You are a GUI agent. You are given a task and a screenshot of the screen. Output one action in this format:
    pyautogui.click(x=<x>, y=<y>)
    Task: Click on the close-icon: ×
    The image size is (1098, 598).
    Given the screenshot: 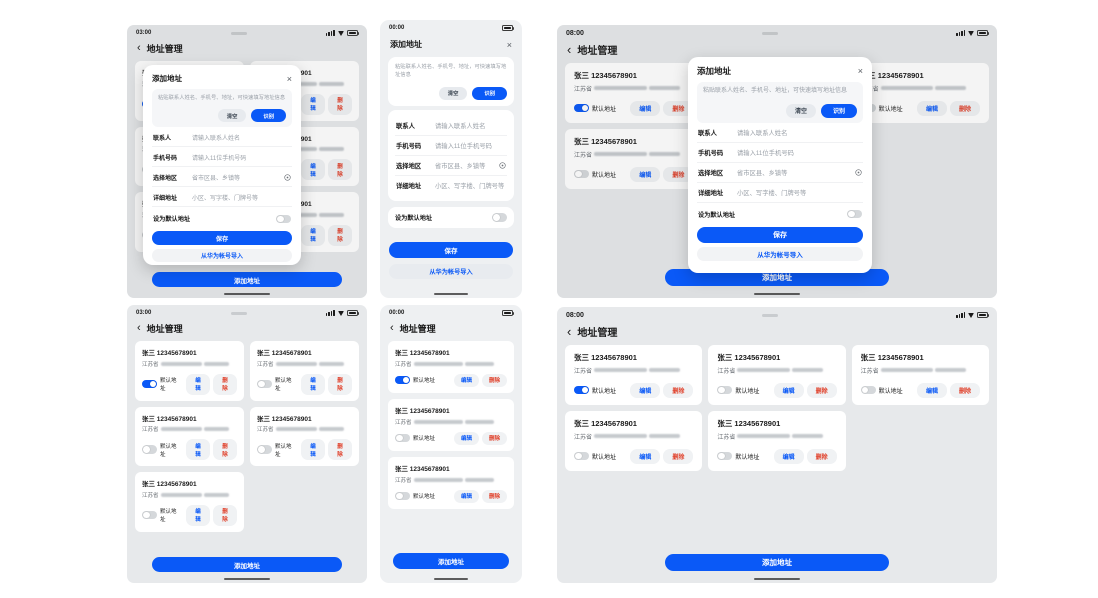 What is the action you would take?
    pyautogui.click(x=289, y=78)
    